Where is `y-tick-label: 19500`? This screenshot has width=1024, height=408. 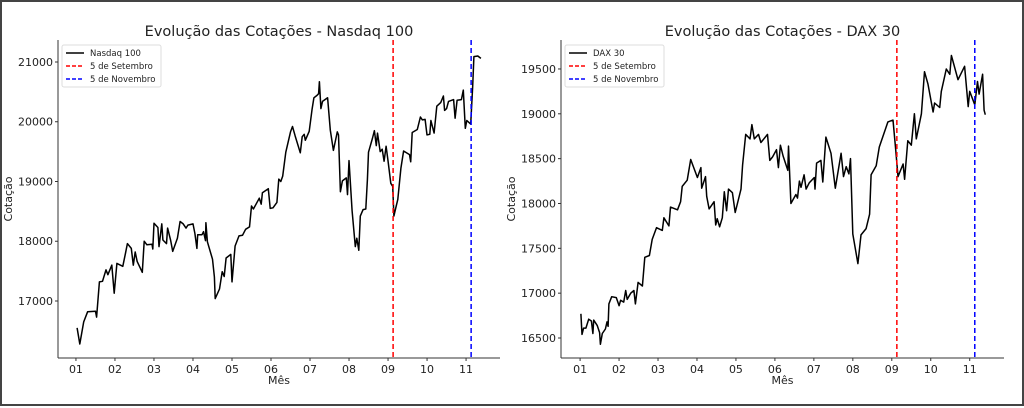 y-tick-label: 19500 is located at coordinates (538, 69).